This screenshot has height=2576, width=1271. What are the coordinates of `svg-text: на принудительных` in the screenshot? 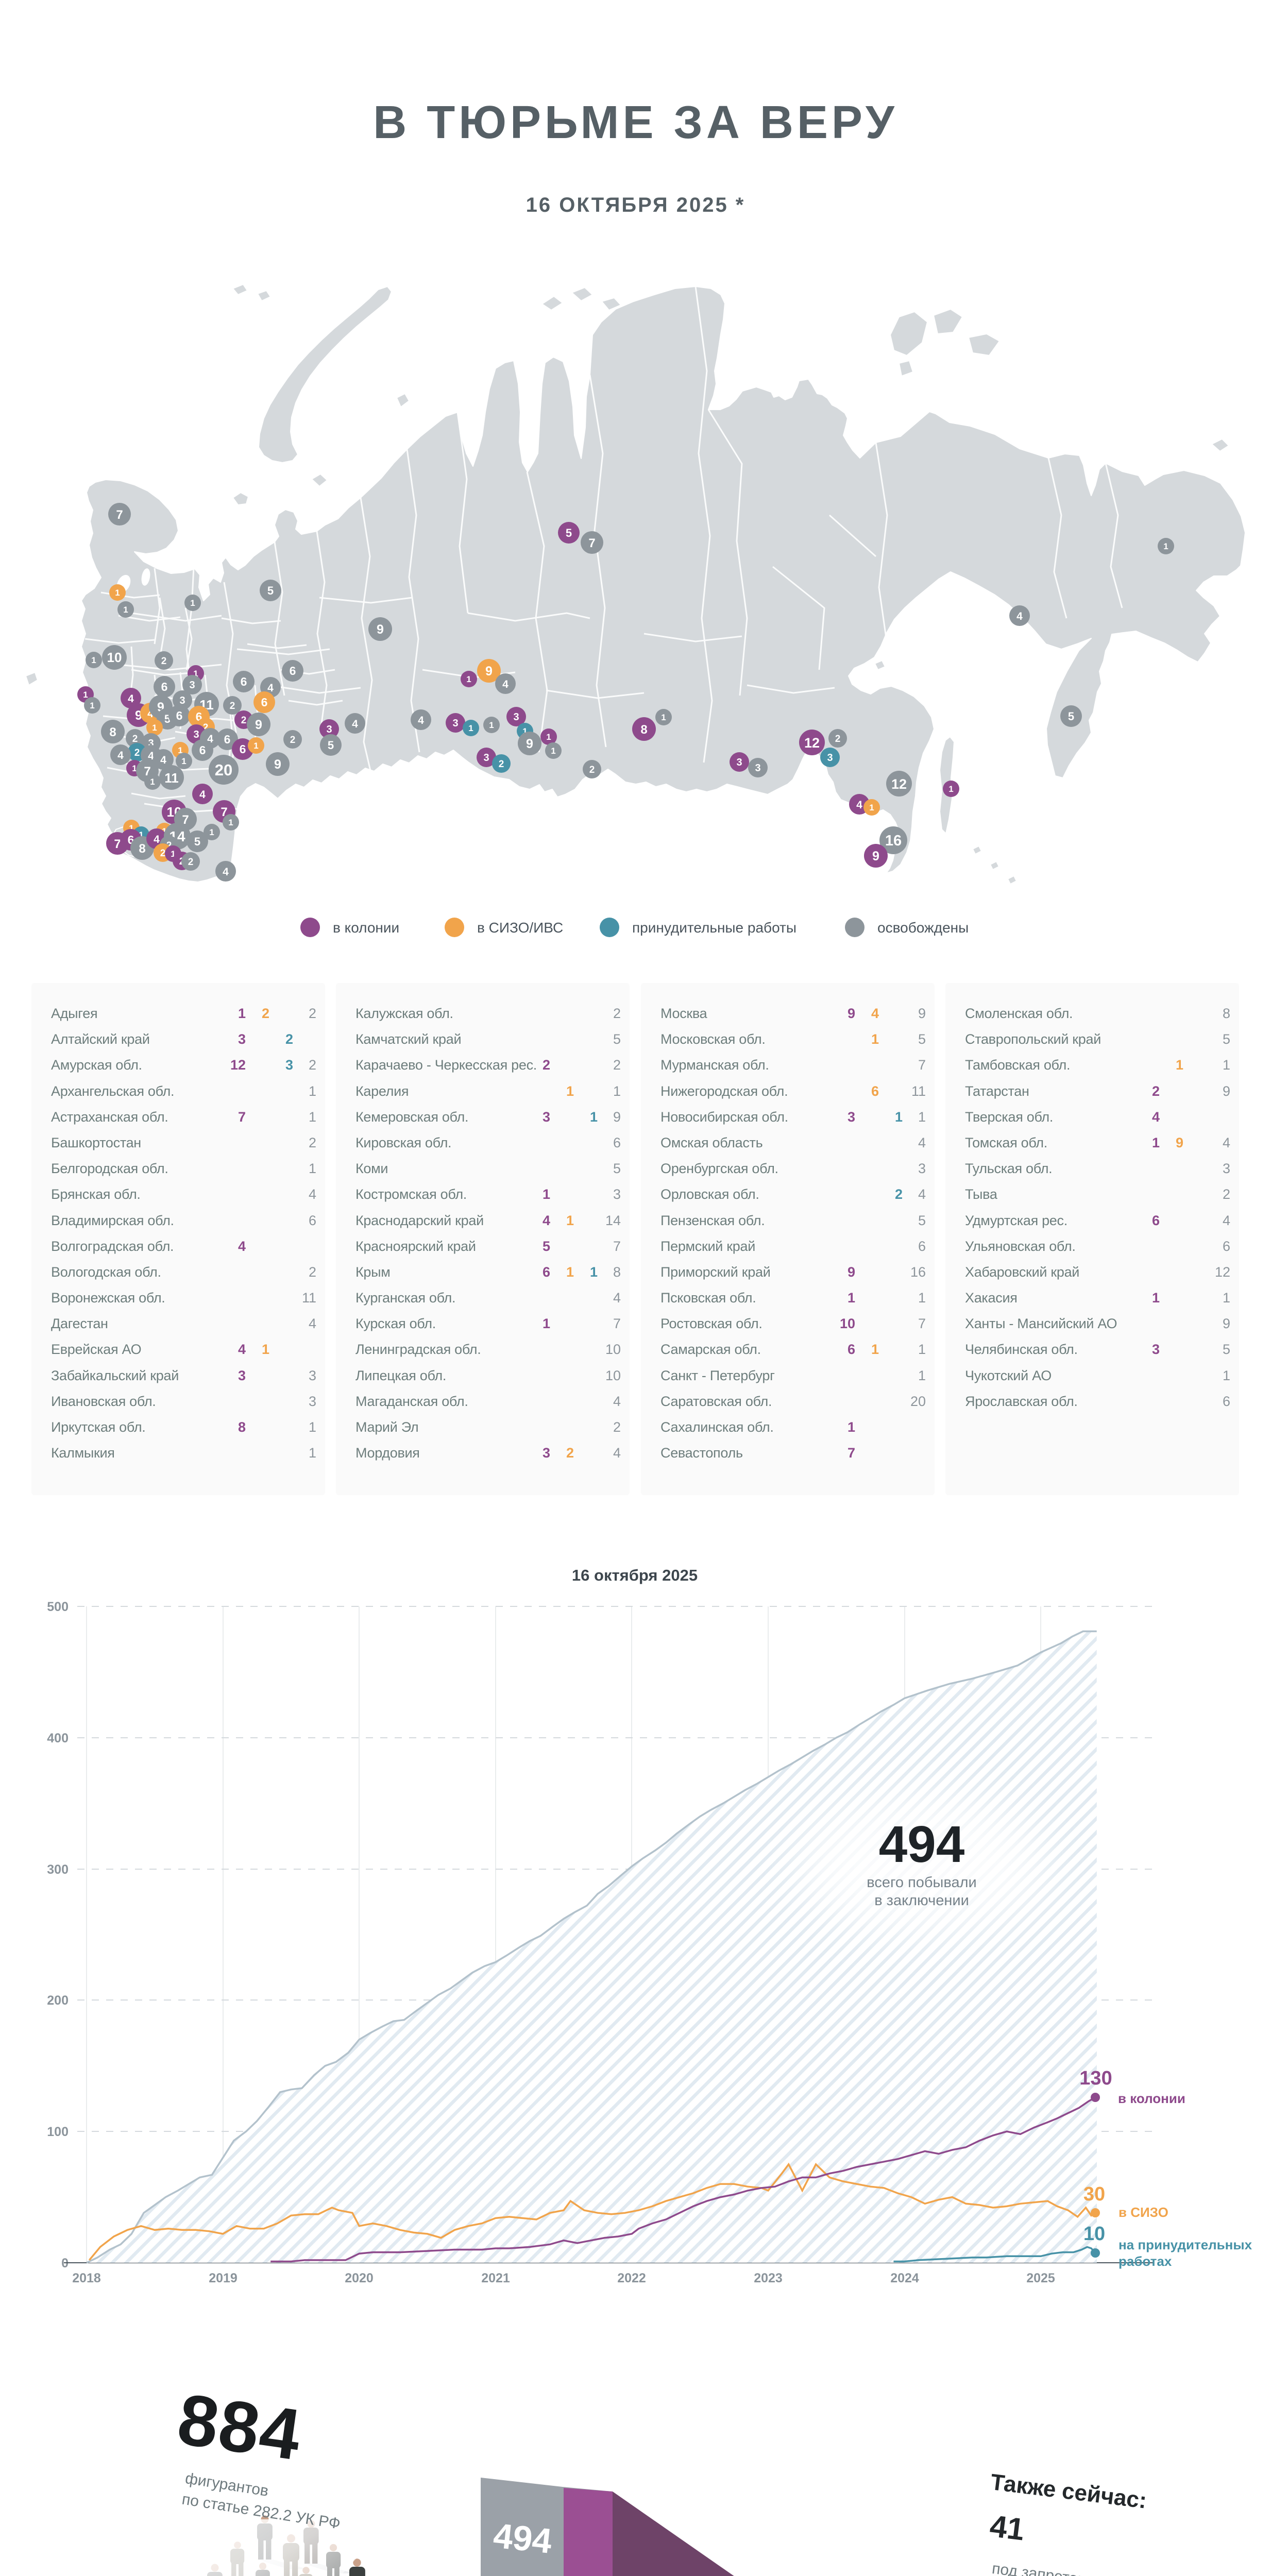 It's located at (1185, 2244).